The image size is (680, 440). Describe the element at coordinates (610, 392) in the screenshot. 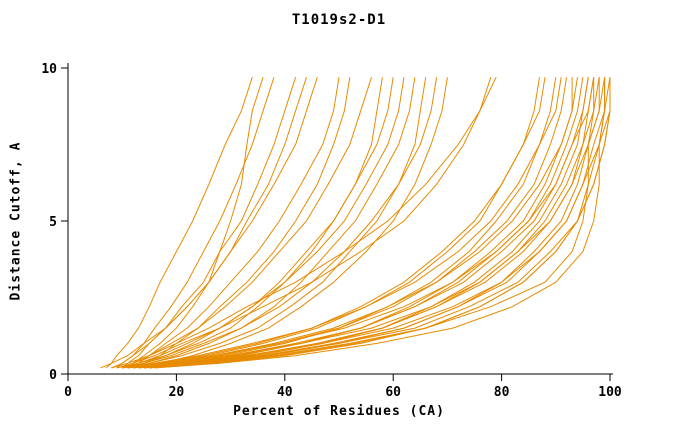

I see `x-tick-label: 100` at that location.